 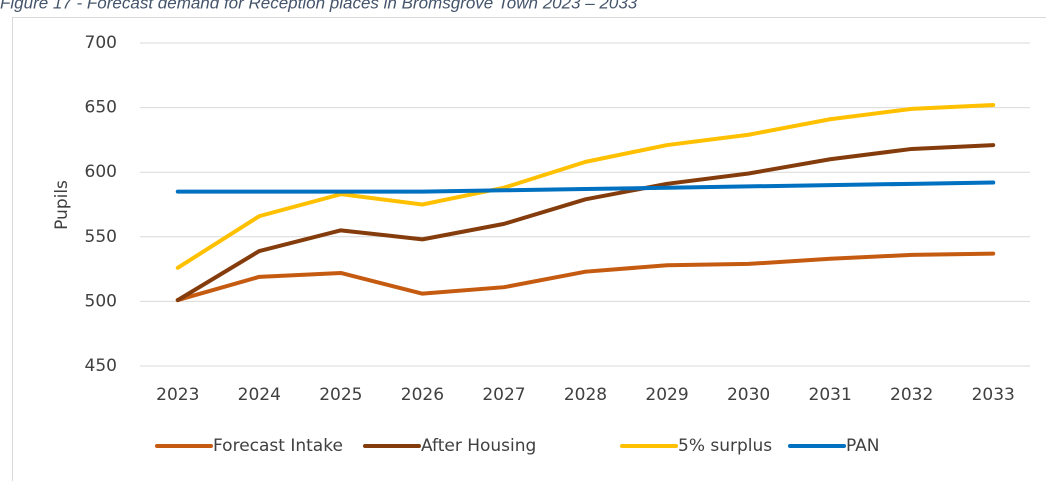 I want to click on x-tick-label: 2027, so click(x=503, y=395).